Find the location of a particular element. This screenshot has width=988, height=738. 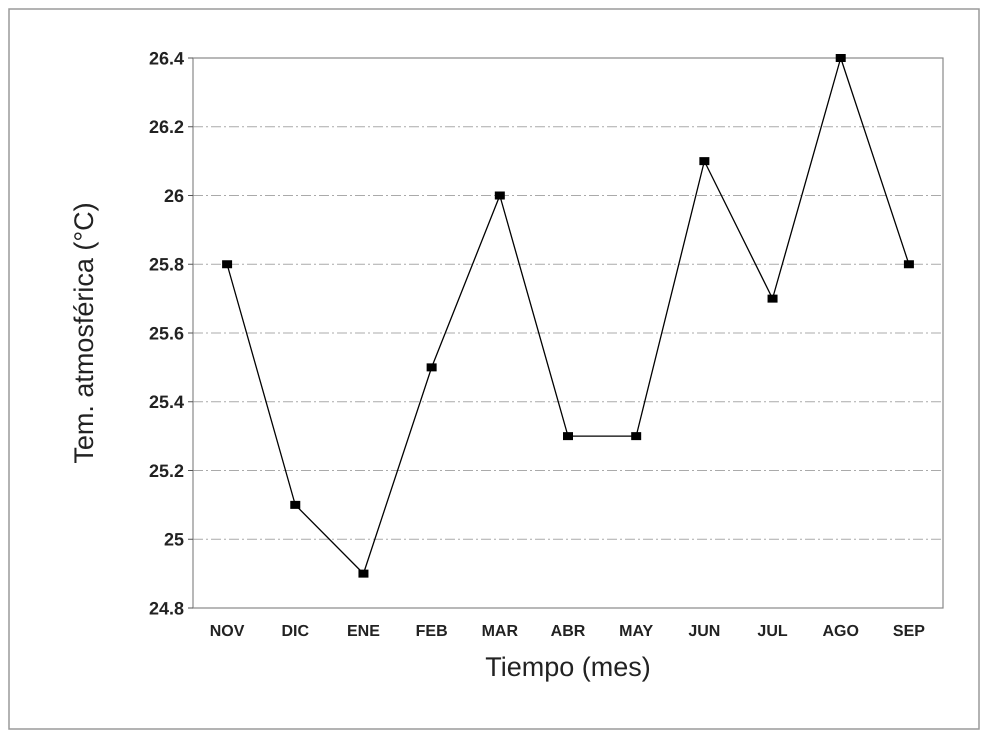

x-tick-label: AGO is located at coordinates (840, 631).